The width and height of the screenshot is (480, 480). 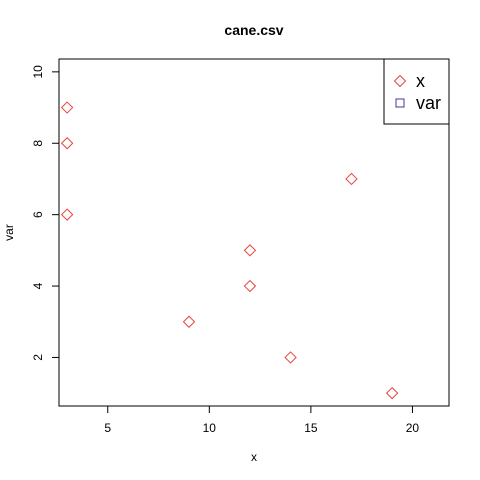 What do you see at coordinates (262, 420) in the screenshot?
I see `x-axis: 5 10 15 20` at bounding box center [262, 420].